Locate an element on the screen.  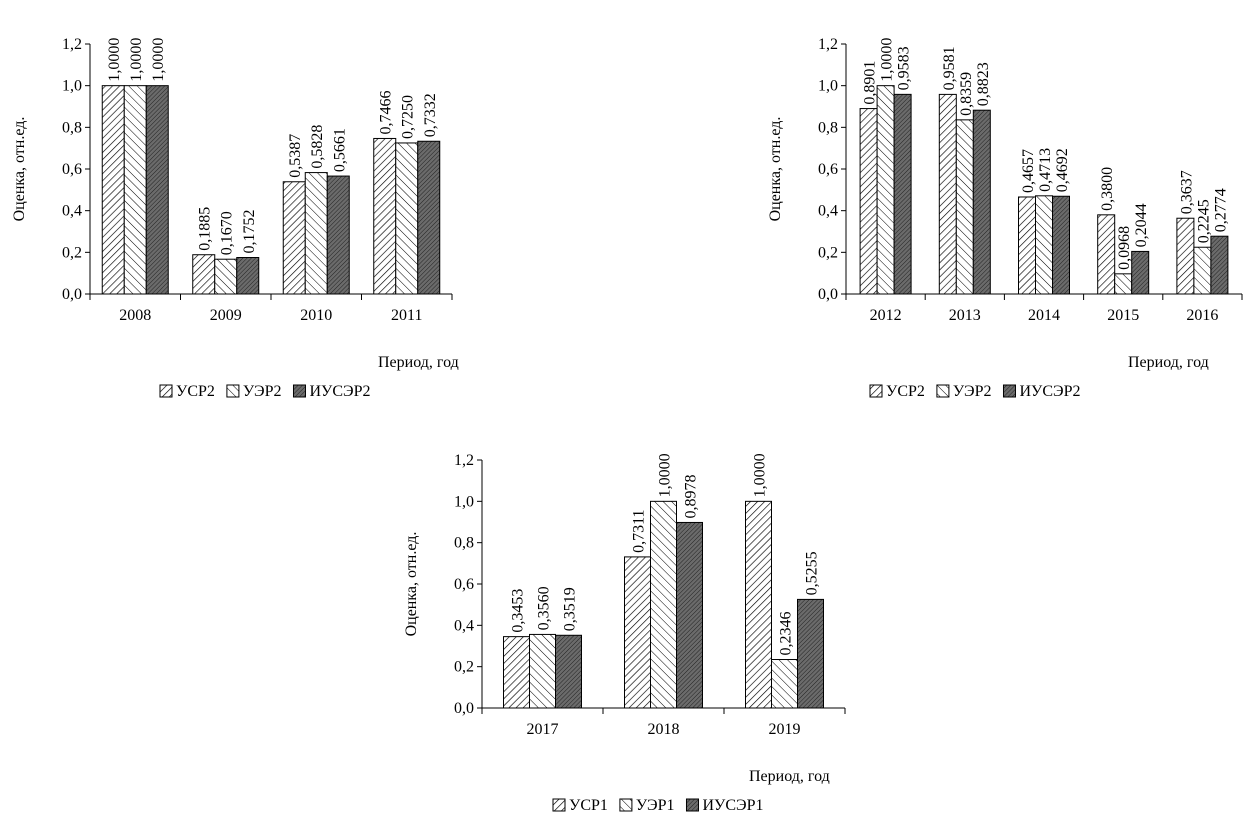
data-label: 0,7250 is located at coordinates (408, 117).